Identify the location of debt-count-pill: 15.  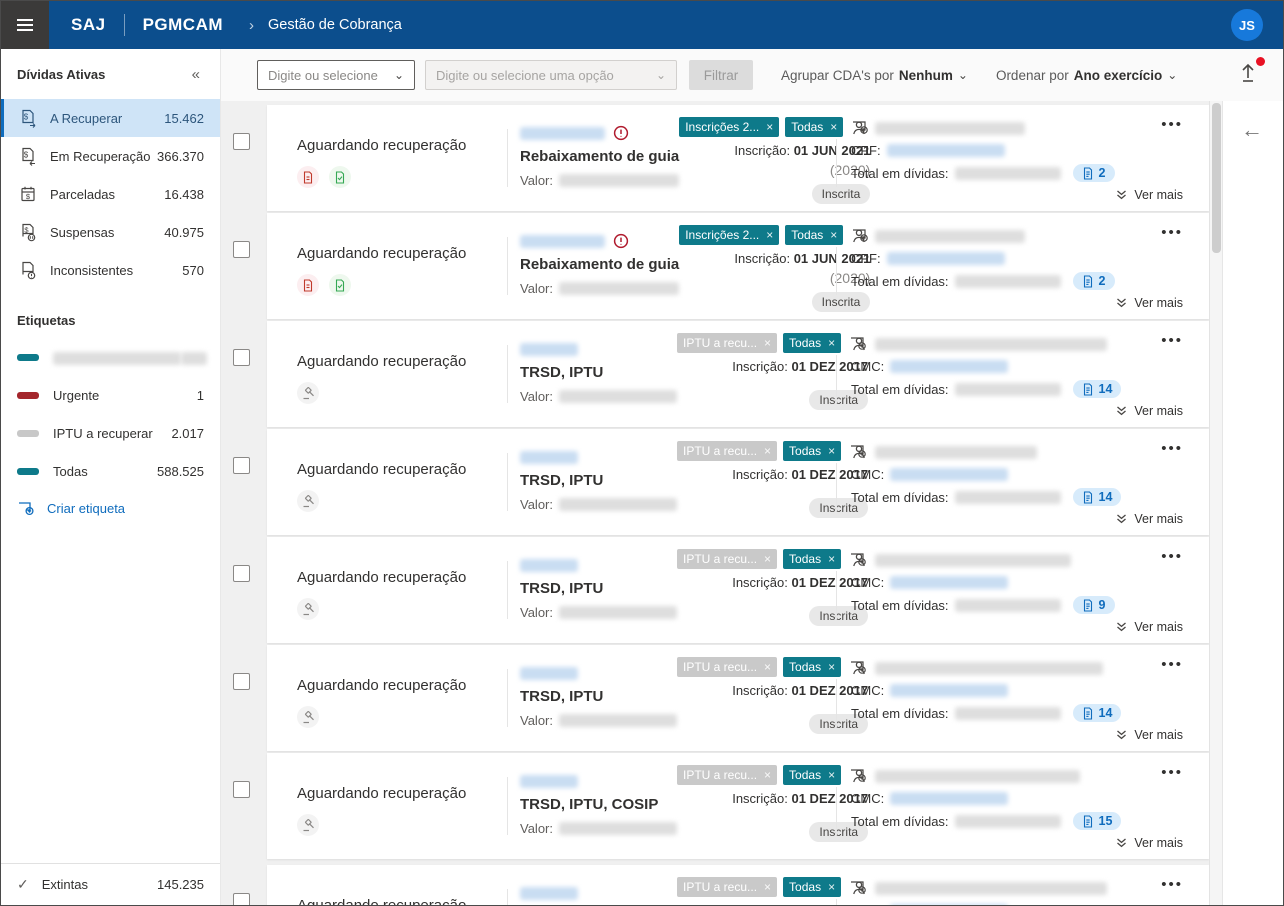
(1097, 821).